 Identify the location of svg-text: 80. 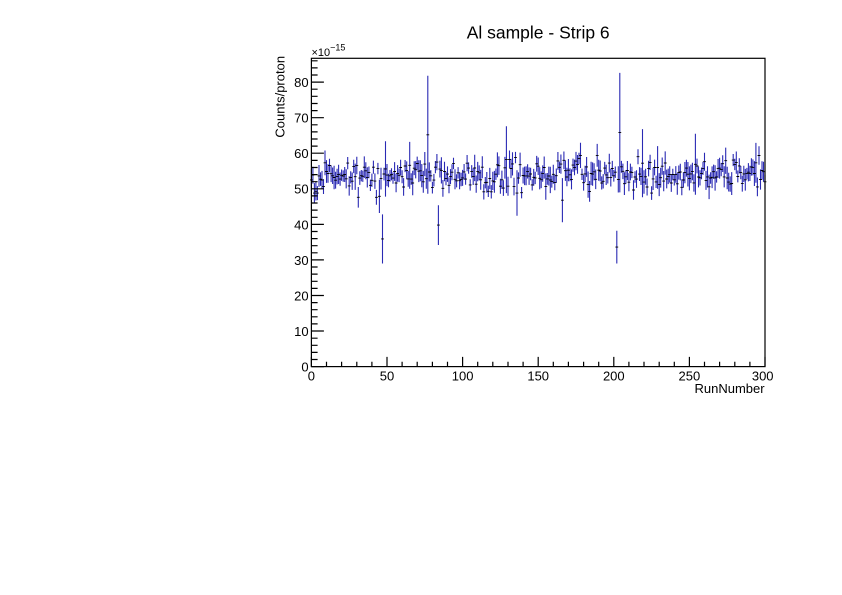
(301, 82).